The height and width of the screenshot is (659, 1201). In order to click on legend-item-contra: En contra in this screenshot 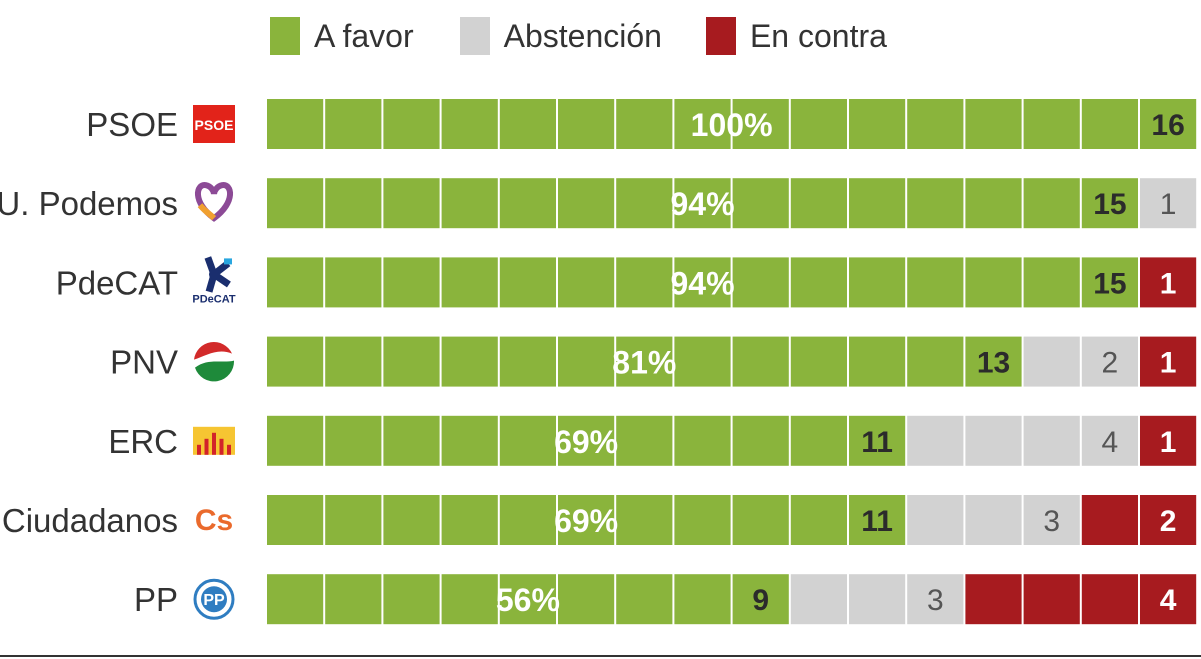, I will do `click(796, 36)`.